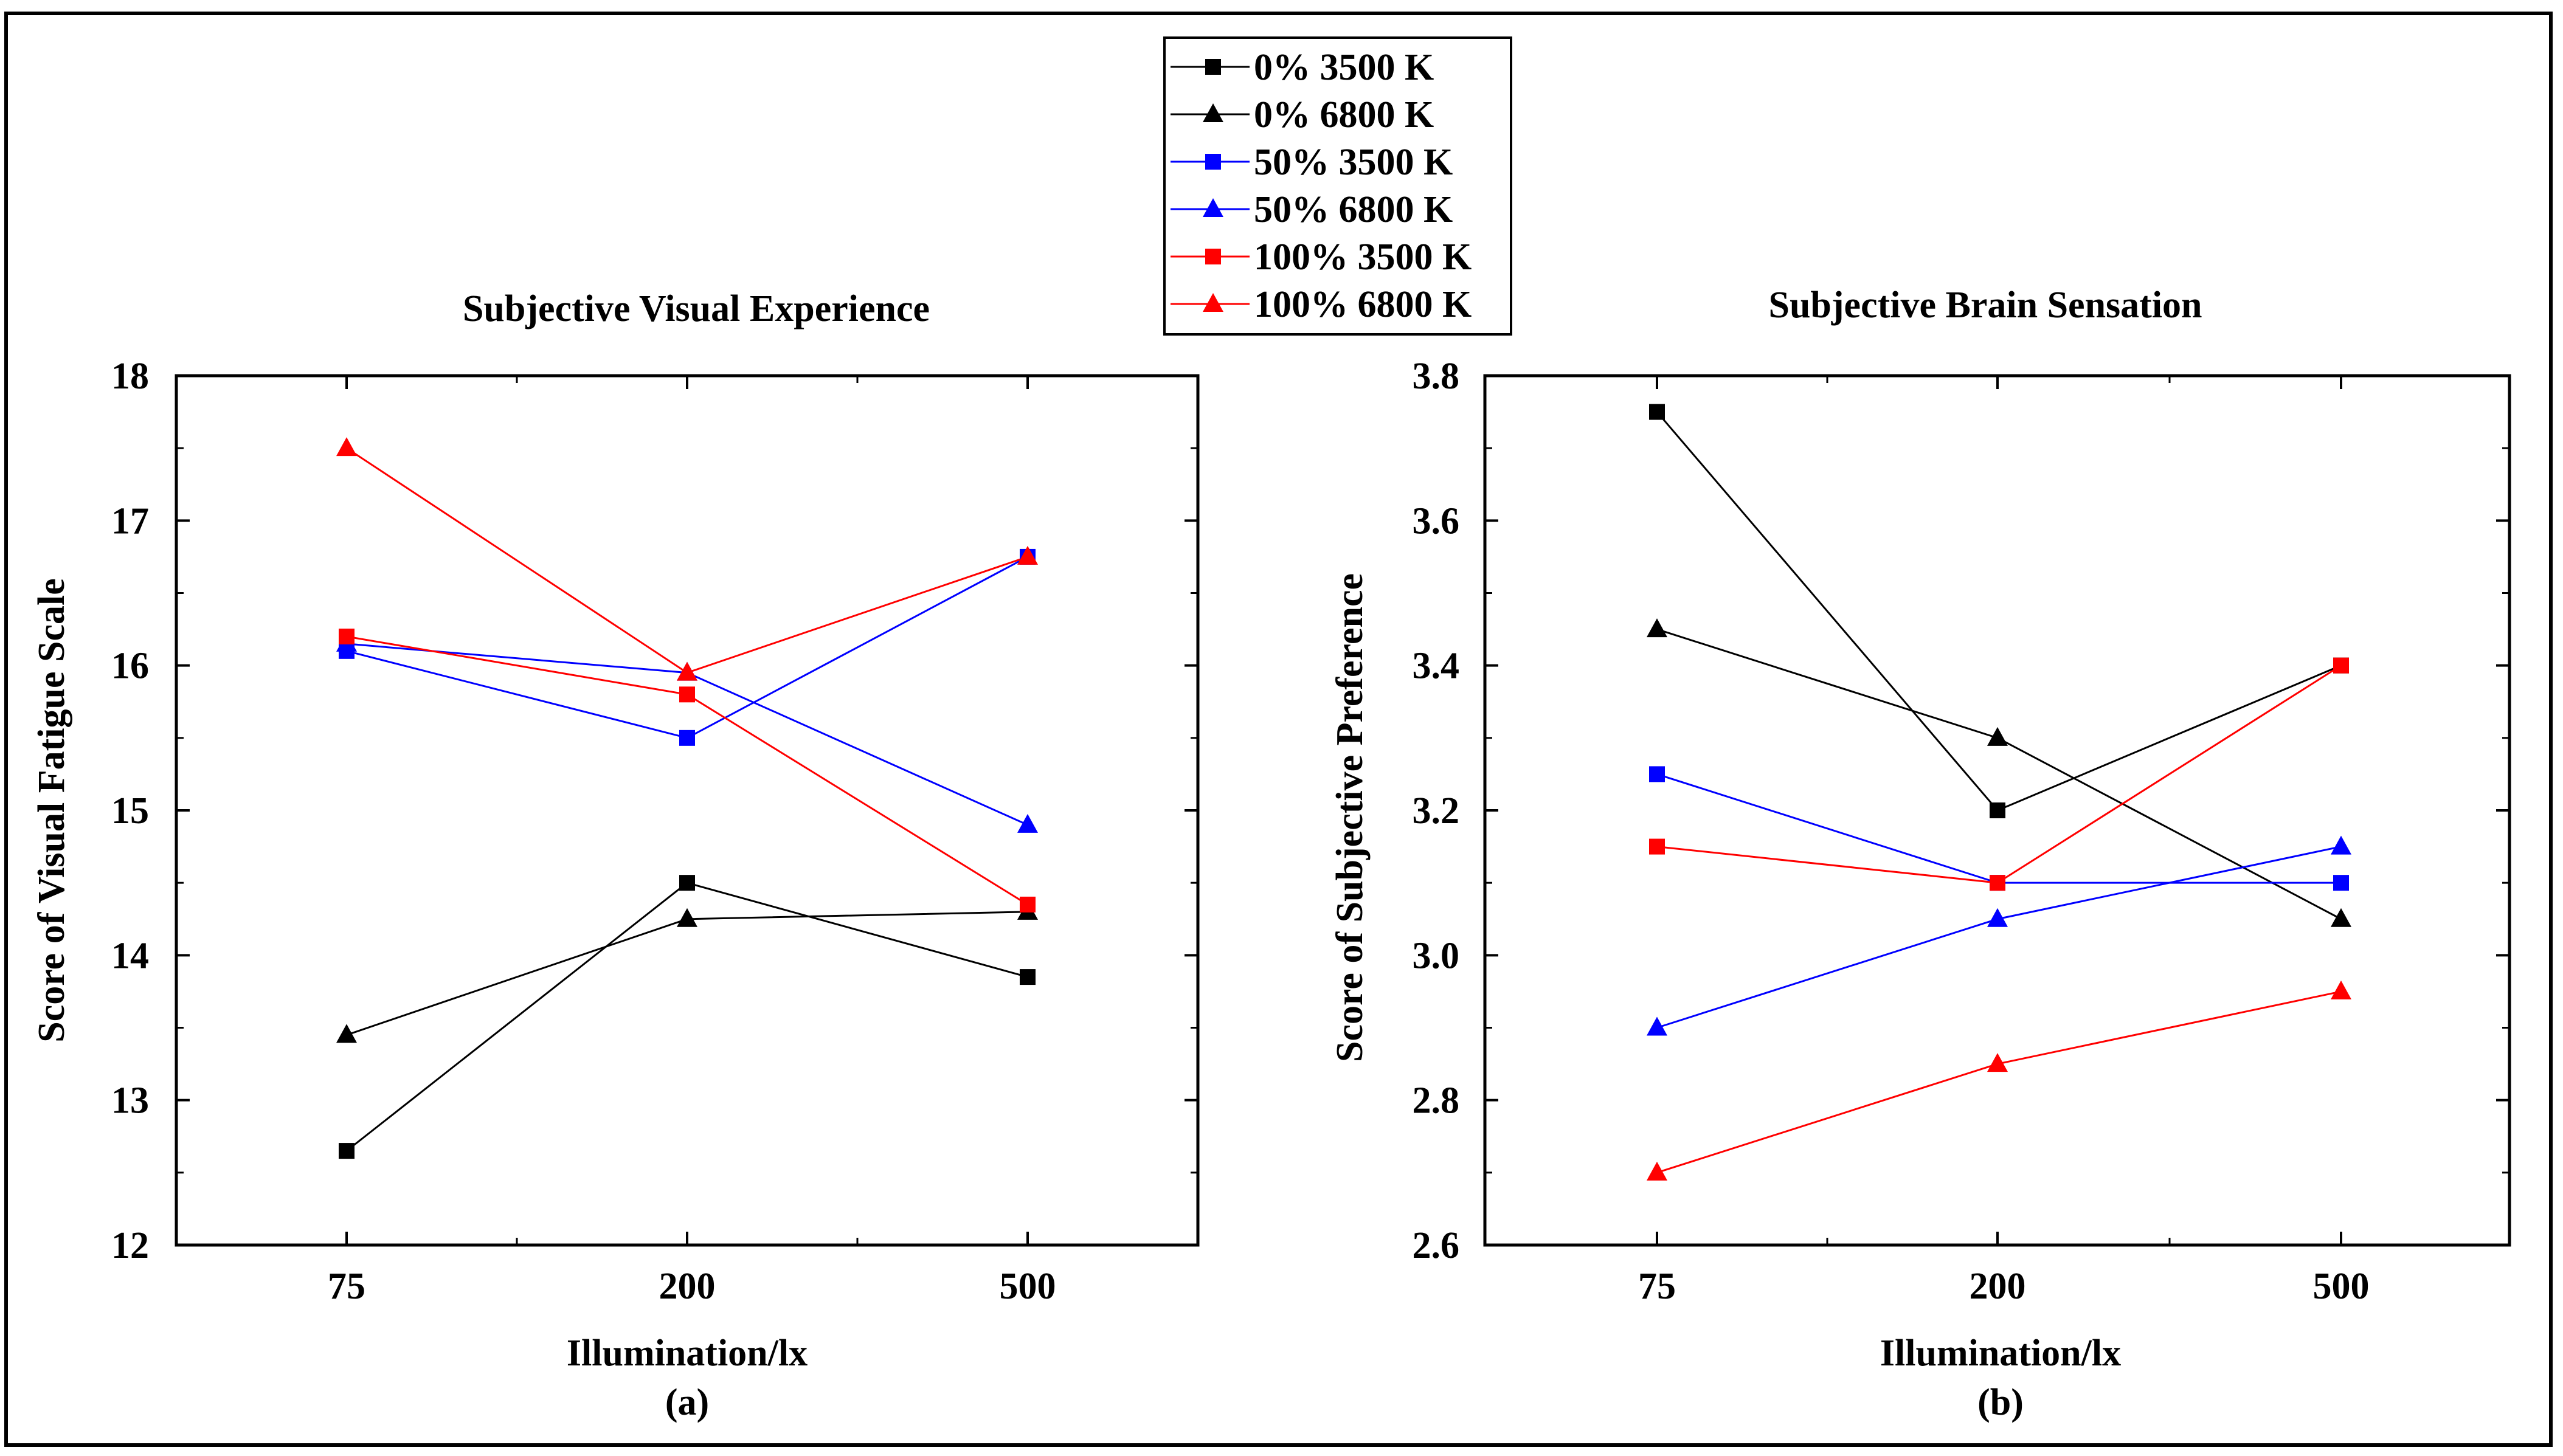  What do you see at coordinates (1028, 1286) in the screenshot?
I see `x-tick-label-a: 500` at bounding box center [1028, 1286].